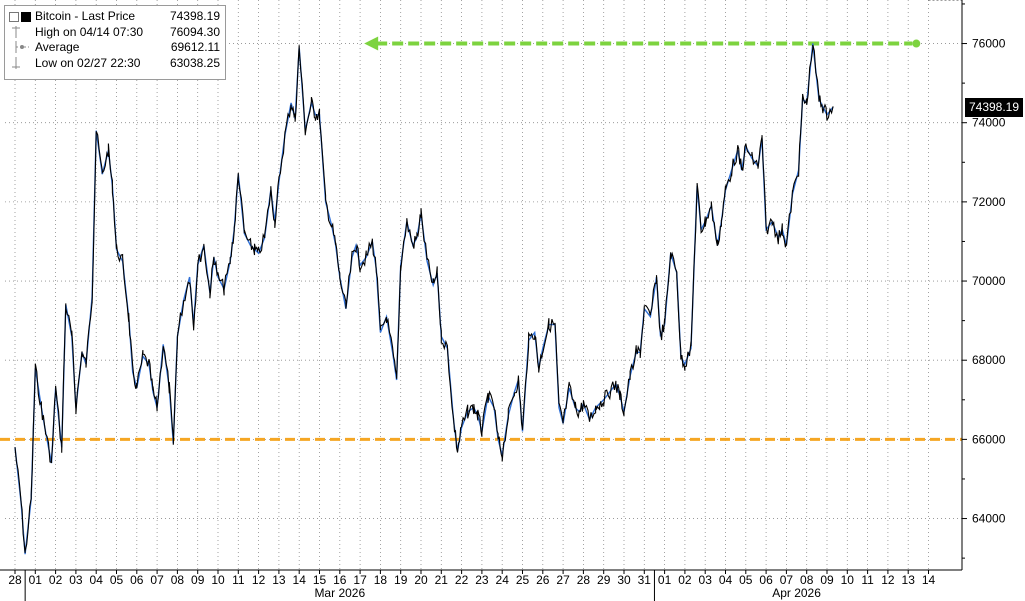 Image resolution: width=1025 pixels, height=601 pixels. I want to click on month-label: Apr 2026, so click(796, 593).